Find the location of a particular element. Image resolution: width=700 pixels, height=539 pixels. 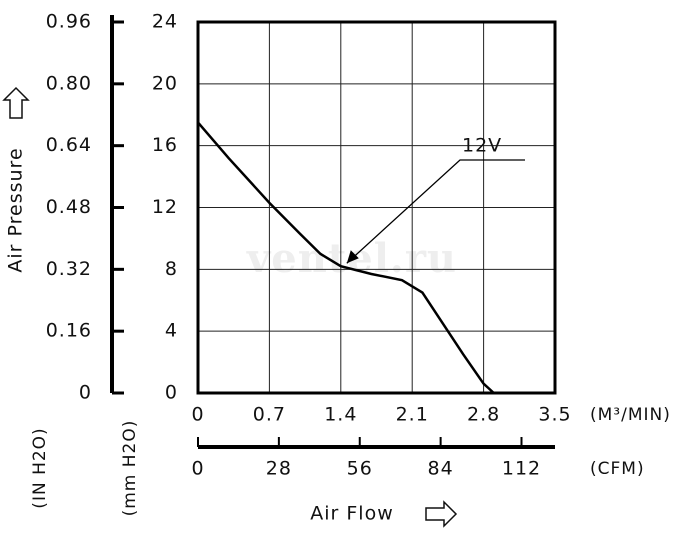

annotation-arrowhead is located at coordinates (352, 257).